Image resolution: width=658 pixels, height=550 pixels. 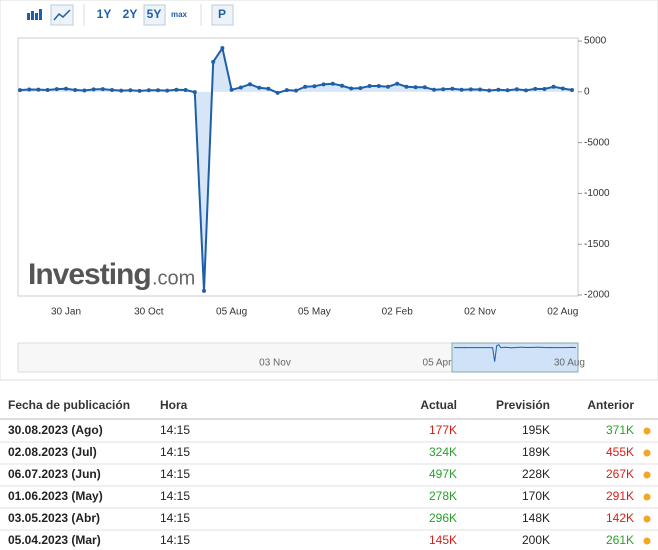 What do you see at coordinates (620, 452) in the screenshot?
I see `previous-cell: 455K` at bounding box center [620, 452].